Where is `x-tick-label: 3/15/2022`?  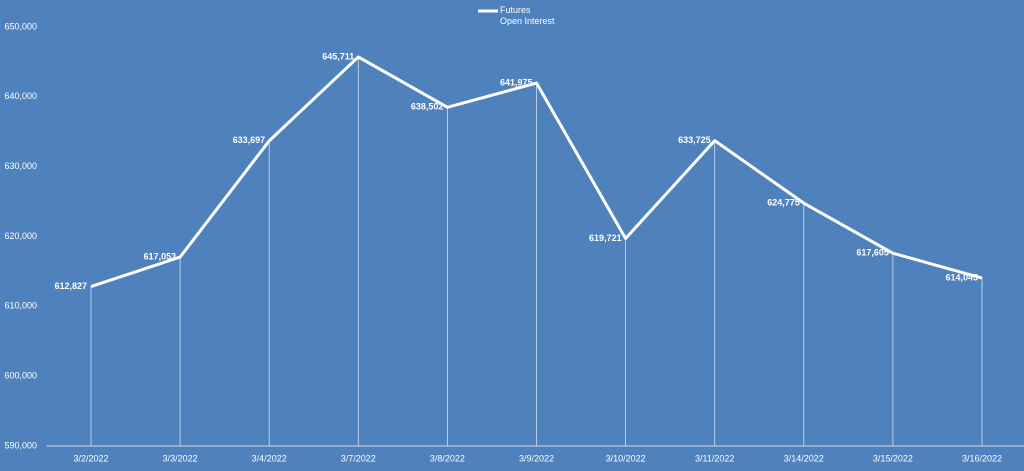
x-tick-label: 3/15/2022 is located at coordinates (893, 458).